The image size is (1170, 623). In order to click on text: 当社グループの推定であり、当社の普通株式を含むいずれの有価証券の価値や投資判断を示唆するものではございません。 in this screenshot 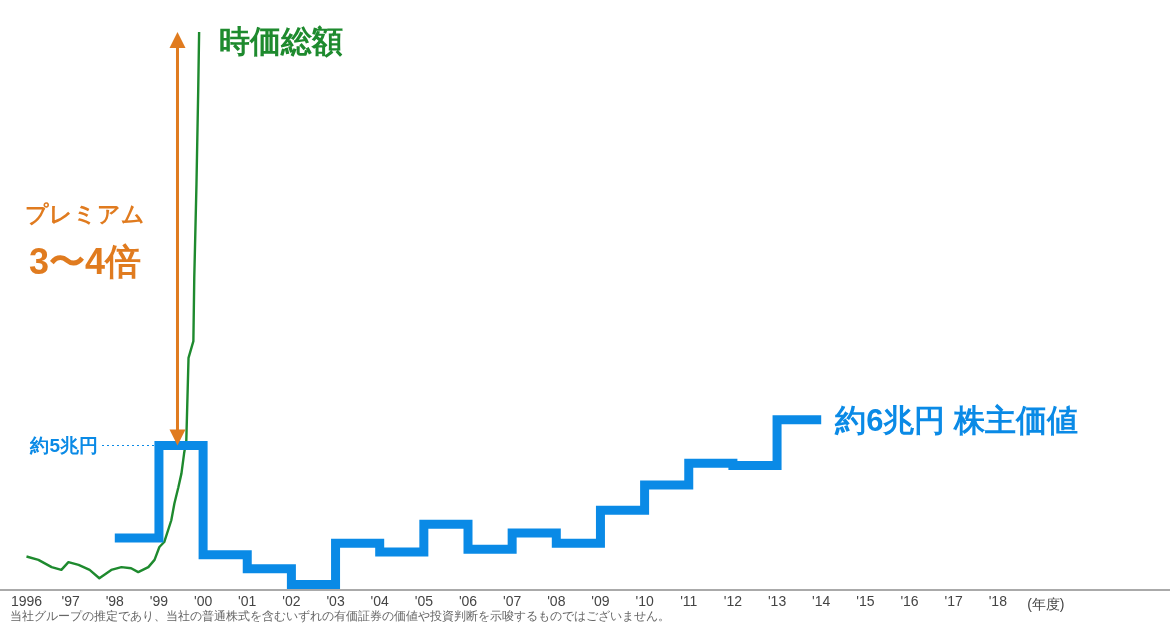, I will do `click(340, 616)`.